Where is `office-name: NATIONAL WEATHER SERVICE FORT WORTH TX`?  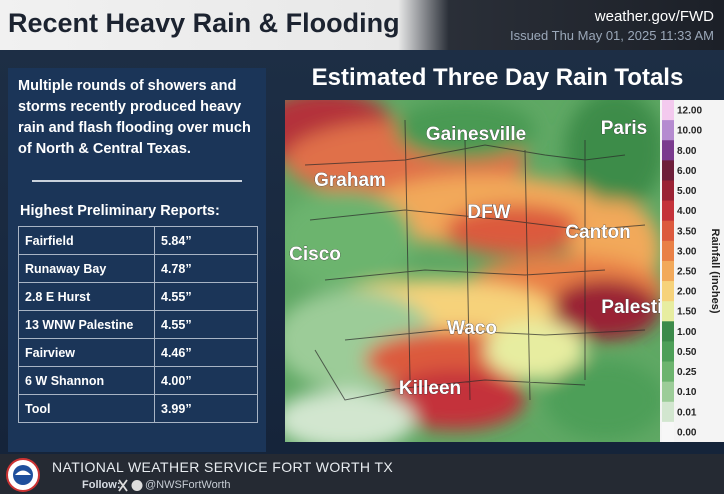 office-name: NATIONAL WEATHER SERVICE FORT WORTH TX is located at coordinates (223, 467).